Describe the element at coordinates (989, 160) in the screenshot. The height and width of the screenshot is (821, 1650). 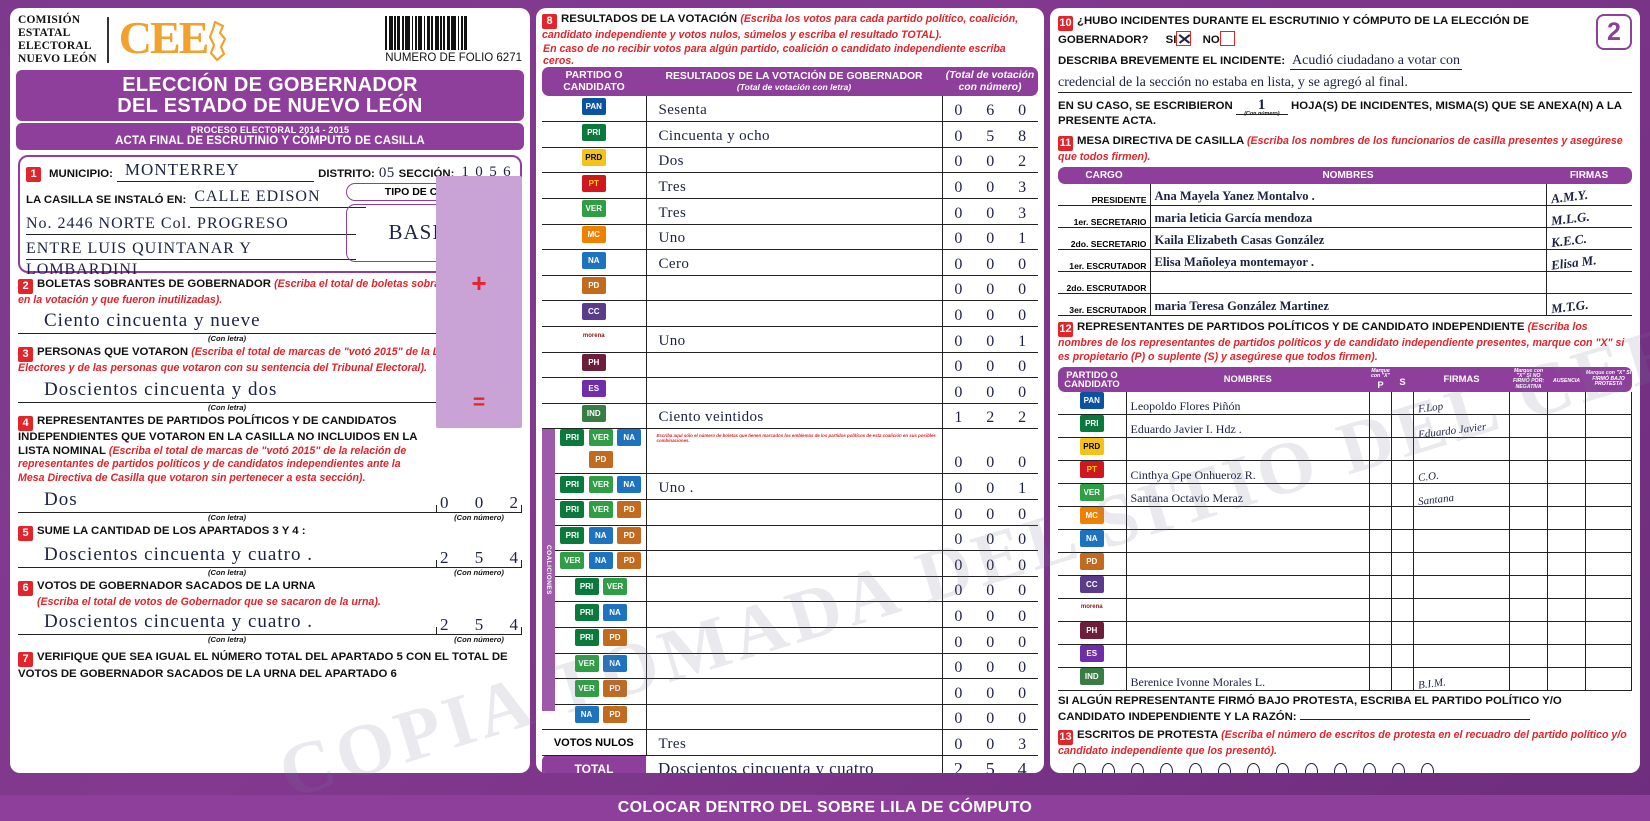
I see `result-digits: 0 0 2` at that location.